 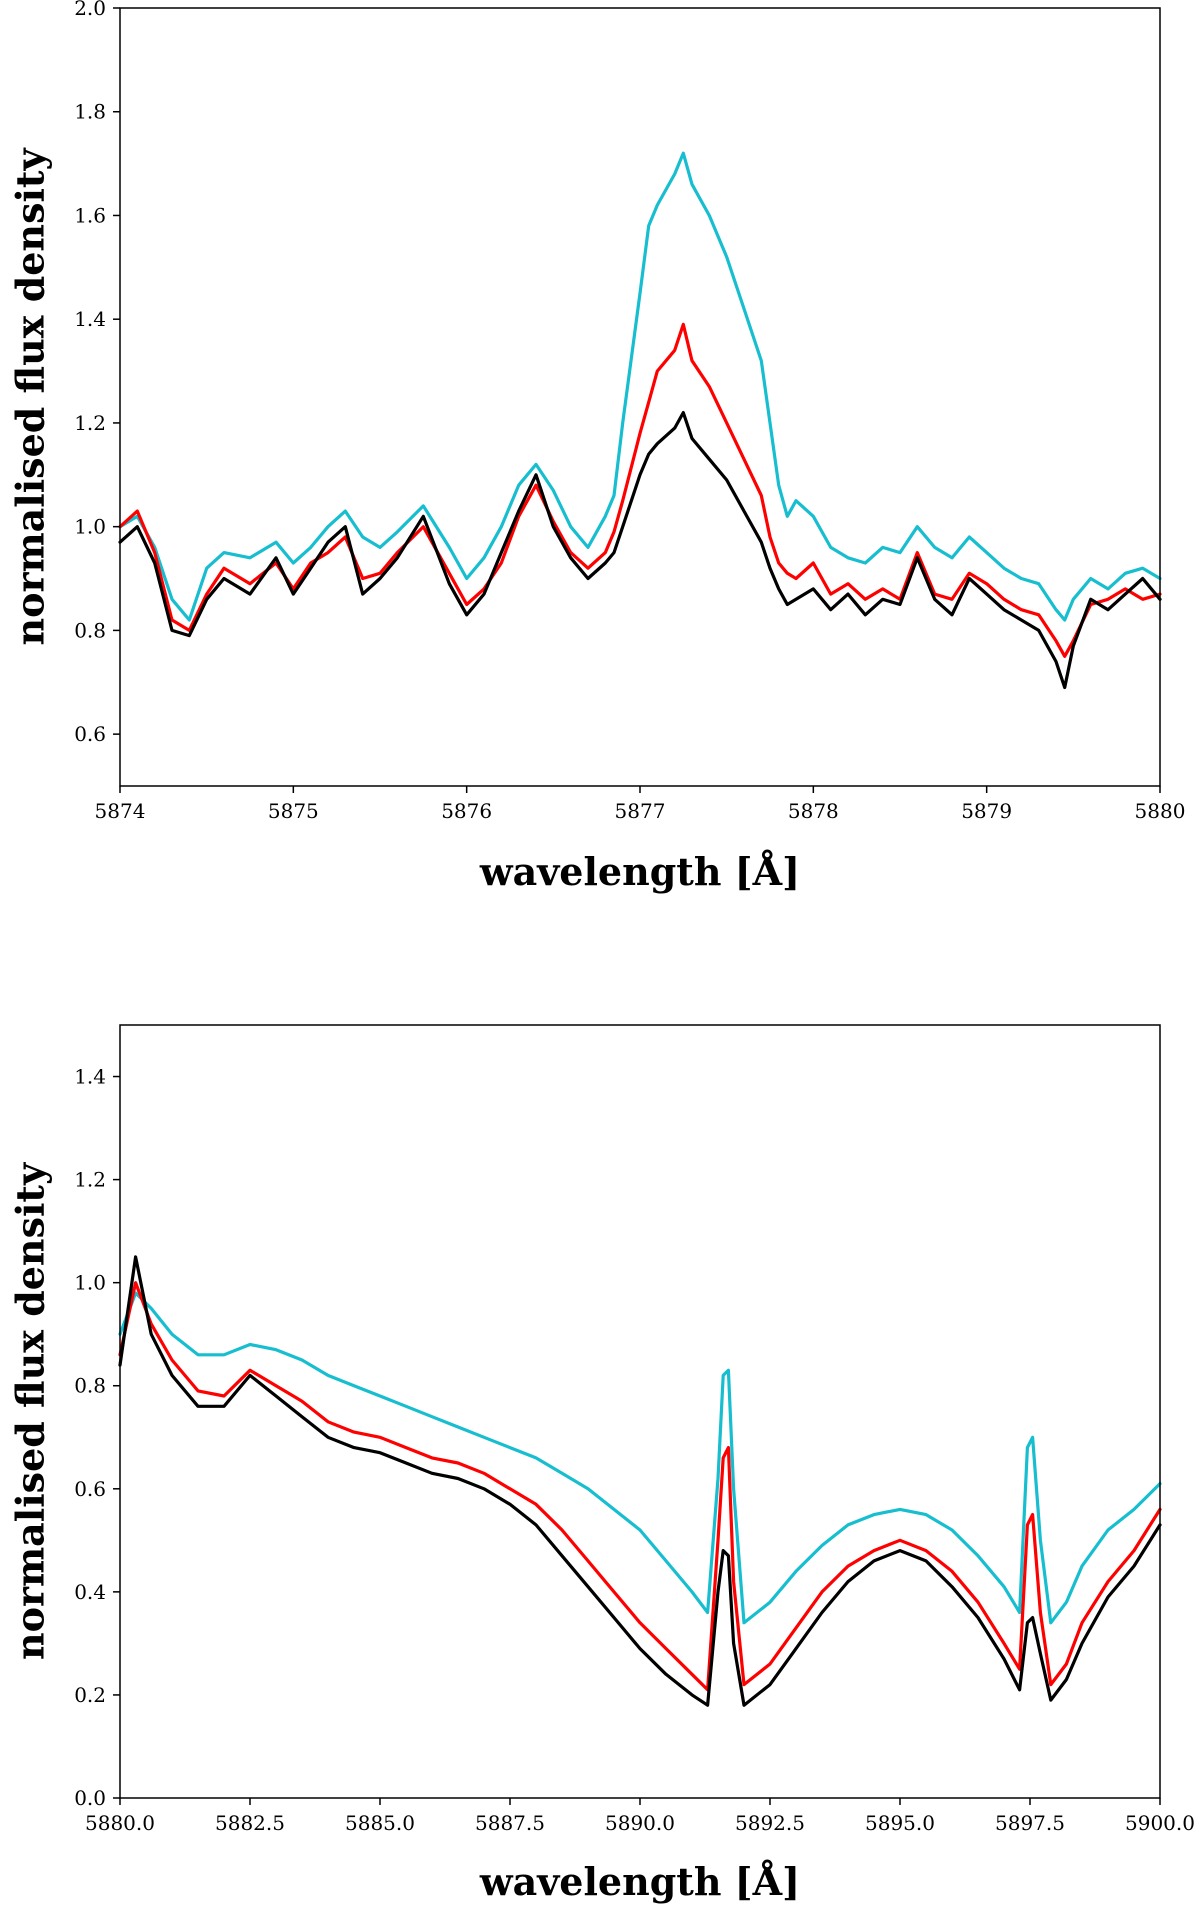 I want to click on y-tick-label: 0.2, so click(x=90, y=1695).